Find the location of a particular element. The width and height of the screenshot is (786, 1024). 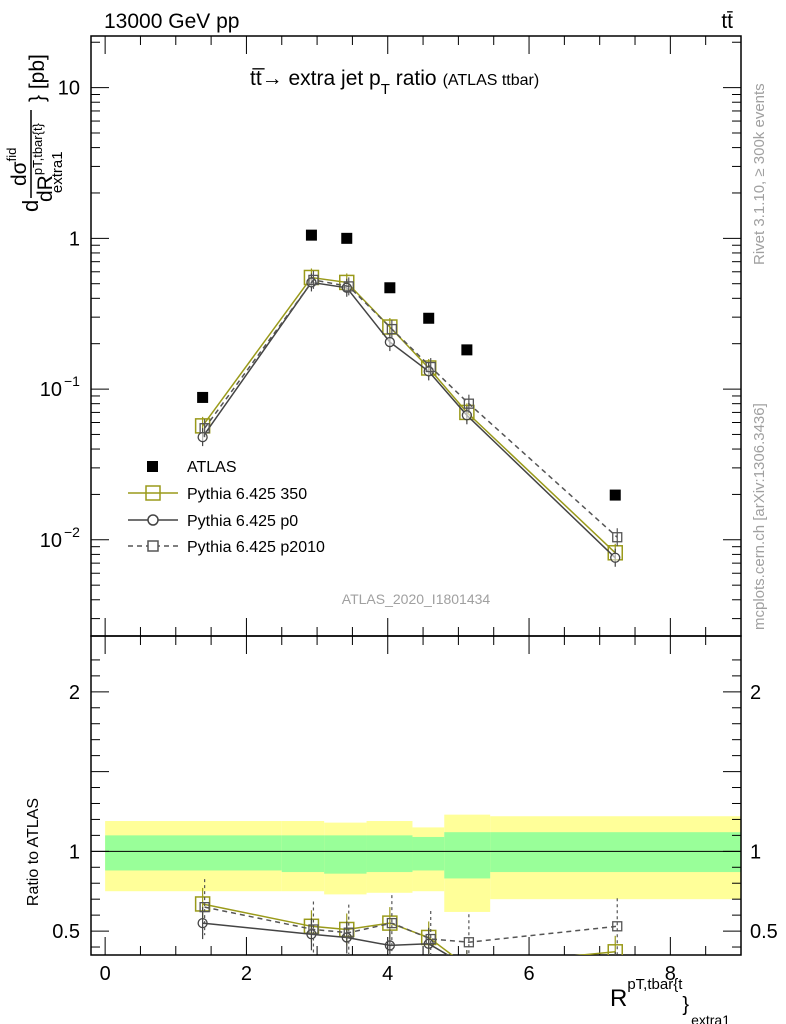

chart-title-sub: T is located at coordinates (385, 89).